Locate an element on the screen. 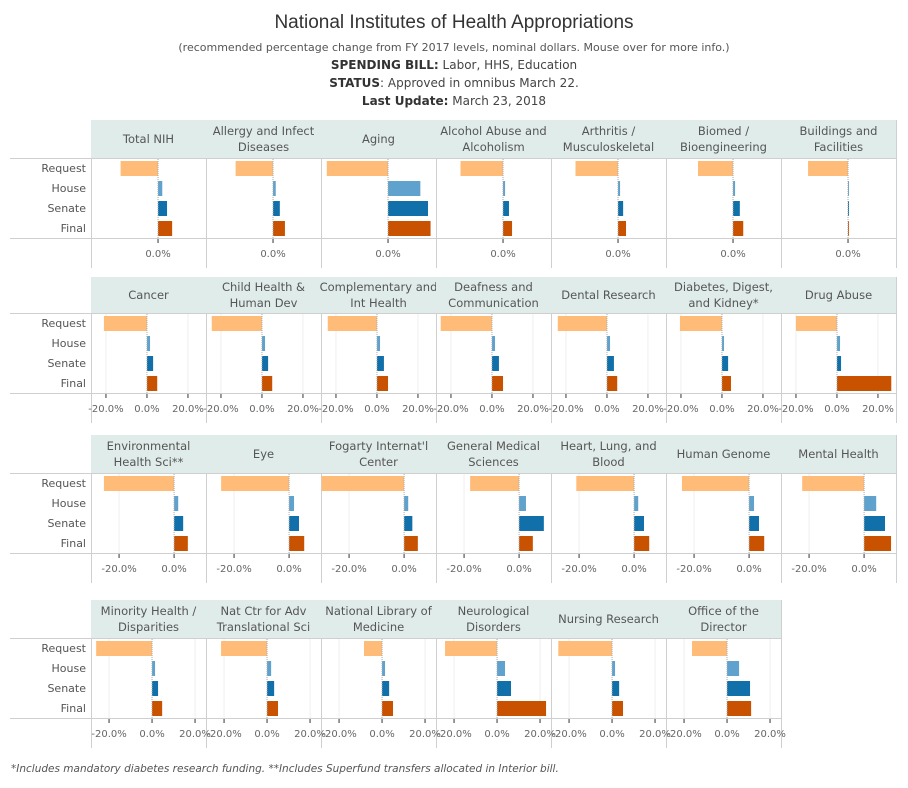 This screenshot has height=788, width=908. panel-title: Center is located at coordinates (378, 462).